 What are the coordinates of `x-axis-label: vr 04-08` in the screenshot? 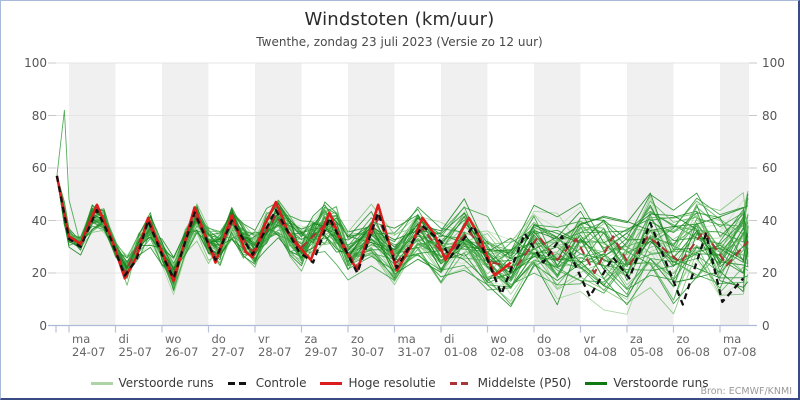 It's located at (600, 346).